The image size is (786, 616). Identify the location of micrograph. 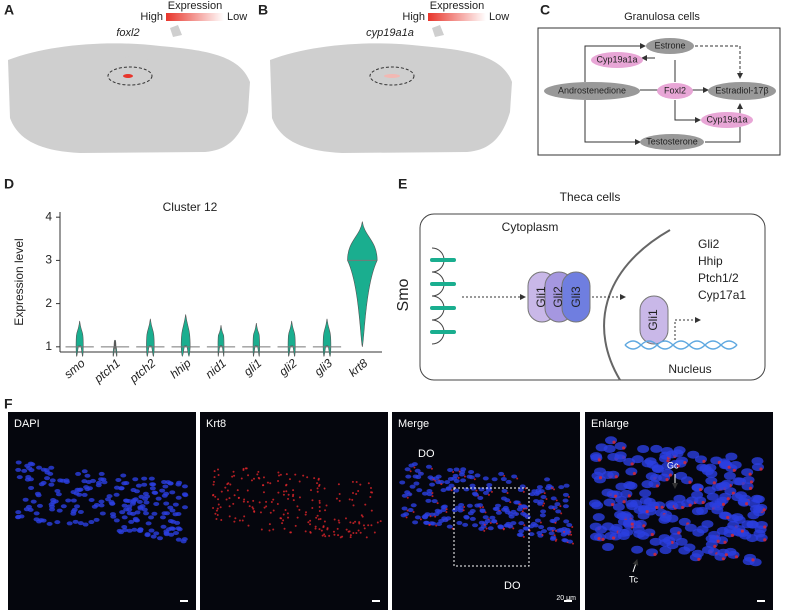
(294, 511).